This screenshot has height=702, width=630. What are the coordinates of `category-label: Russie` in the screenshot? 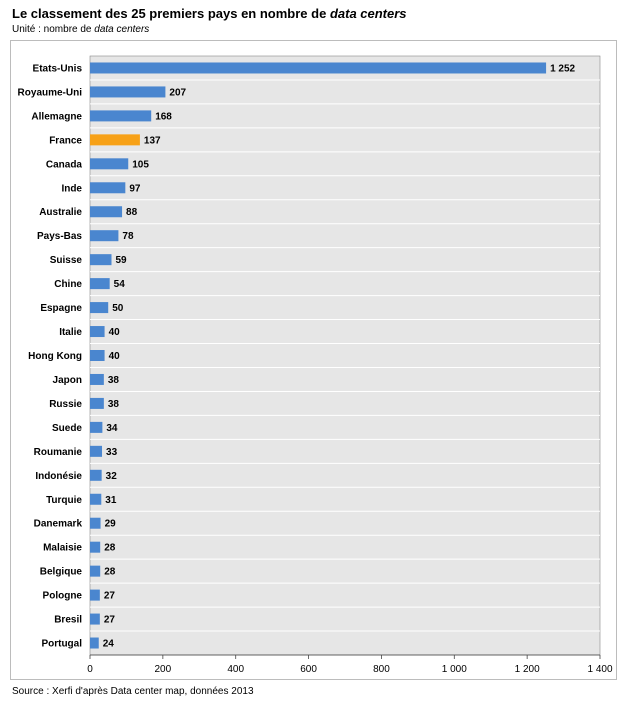 It's located at (65, 404).